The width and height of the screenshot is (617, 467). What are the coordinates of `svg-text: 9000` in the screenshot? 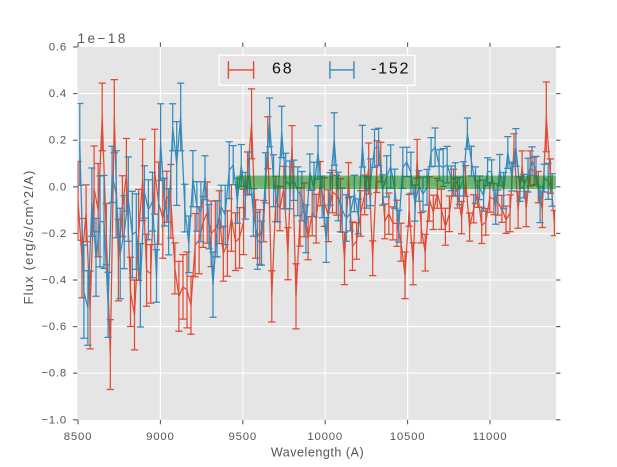 It's located at (160, 437).